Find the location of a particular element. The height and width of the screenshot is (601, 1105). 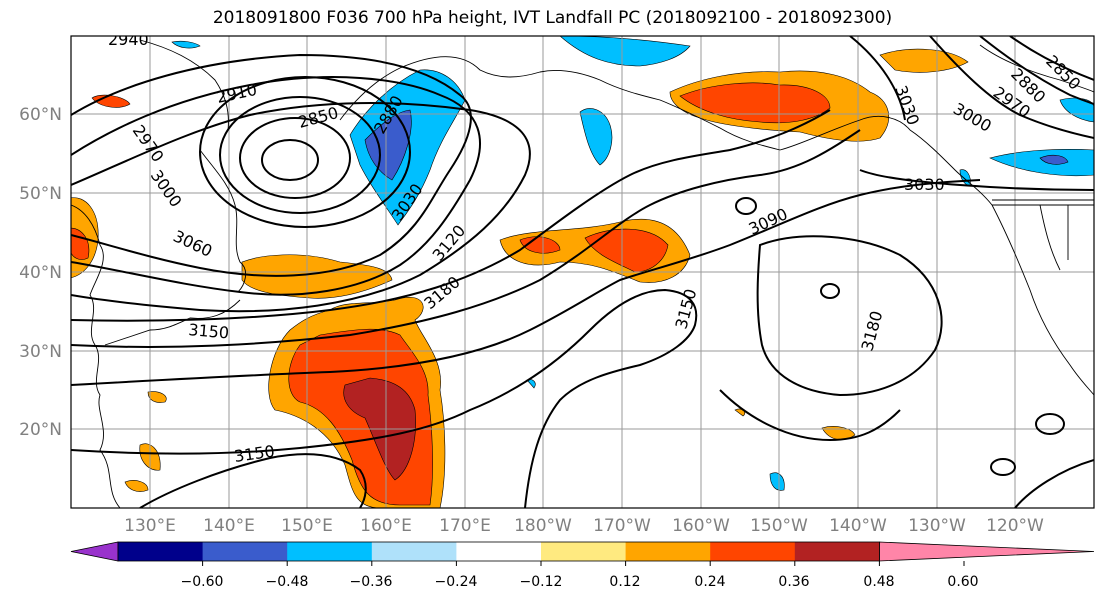

lat-label: 30°N is located at coordinates (40, 352).